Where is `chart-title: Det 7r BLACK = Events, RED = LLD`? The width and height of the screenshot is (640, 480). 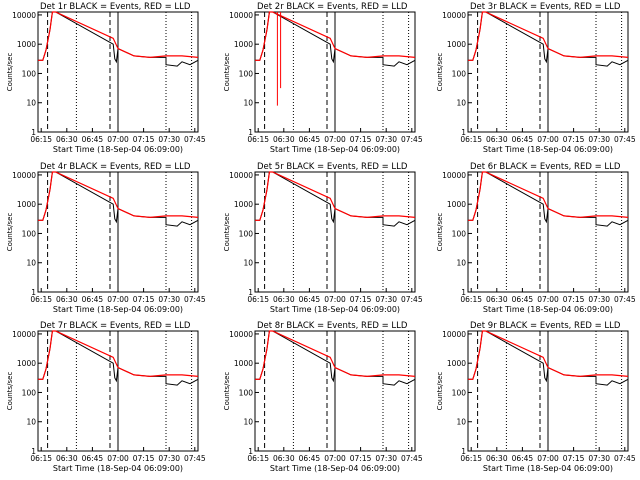 chart-title: Det 7r BLACK = Events, RED = LLD is located at coordinates (115, 326).